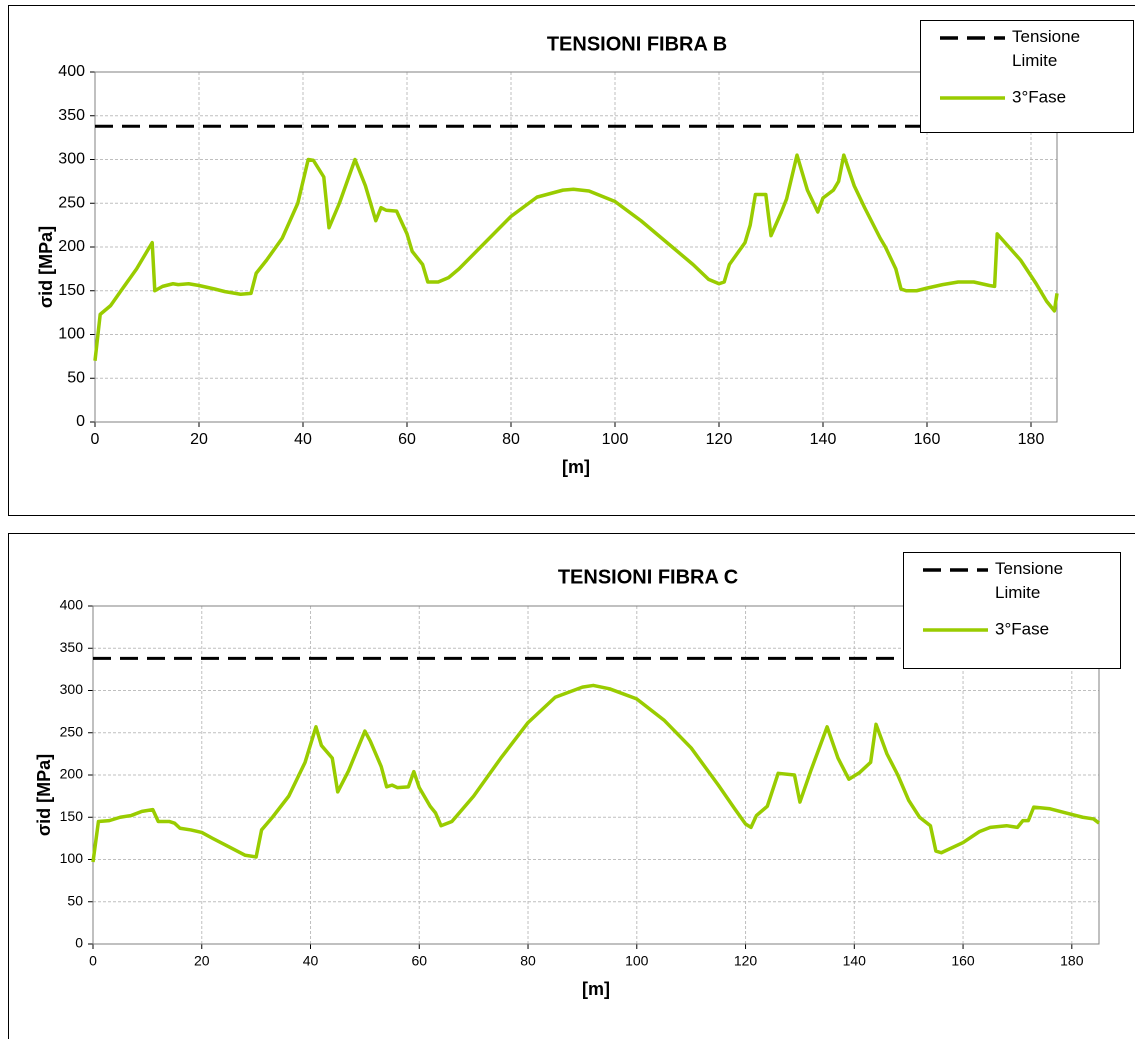 This screenshot has height=1039, width=1135. Describe the element at coordinates (637, 44) in the screenshot. I see `chart-title: TENSIONI FIBRA B` at that location.